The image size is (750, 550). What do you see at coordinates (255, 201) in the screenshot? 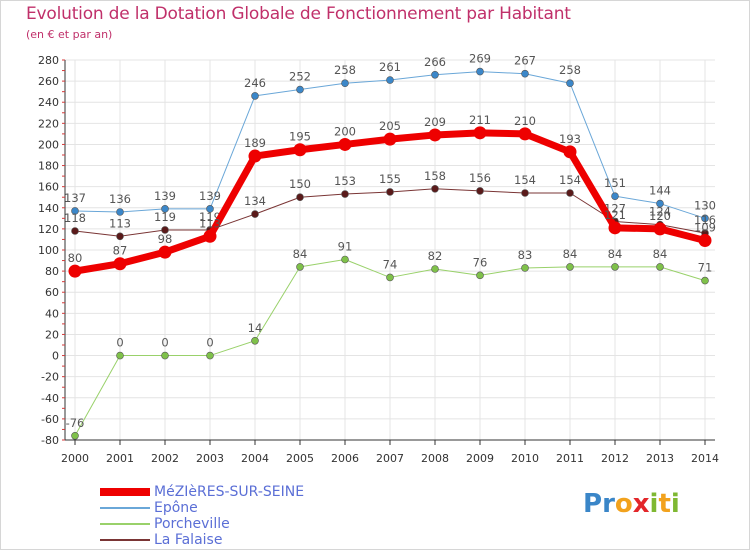
I see `data-label-la-falaise: 134` at bounding box center [255, 201].